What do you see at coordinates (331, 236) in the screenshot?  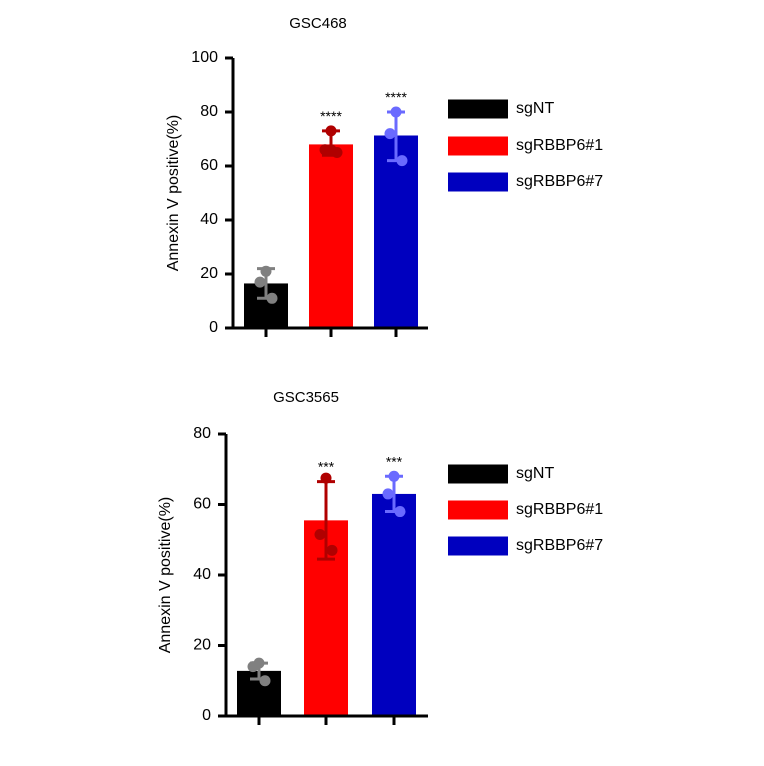 I see `bar-sgrbbp61` at bounding box center [331, 236].